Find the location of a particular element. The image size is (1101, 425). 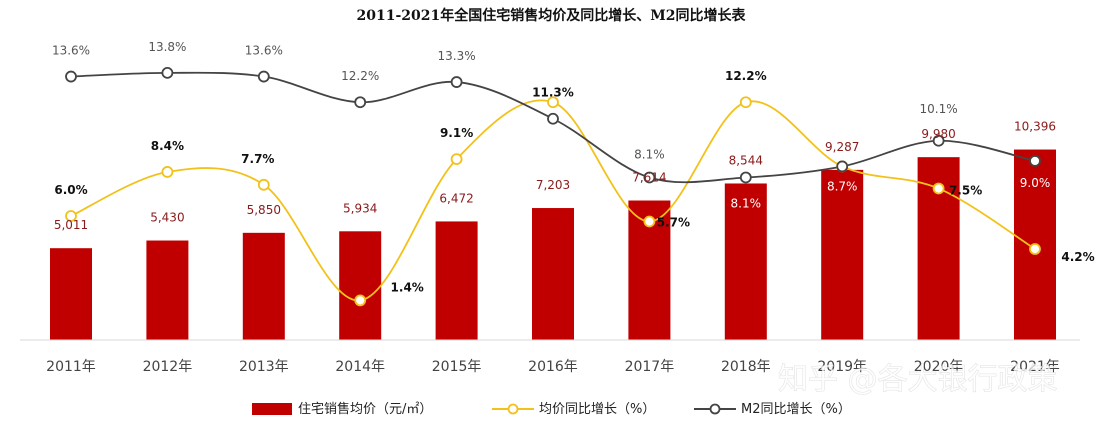

avg-growth-label-6: 5.7% is located at coordinates (673, 223).